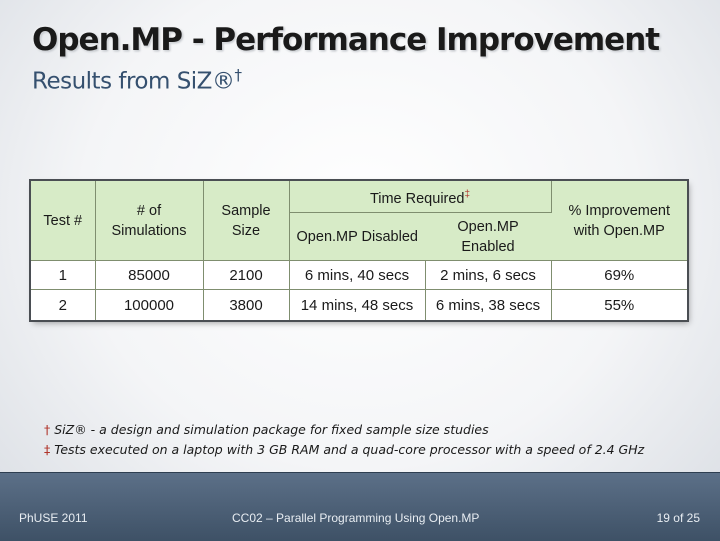  I want to click on cell-improvement: 69%, so click(619, 275).